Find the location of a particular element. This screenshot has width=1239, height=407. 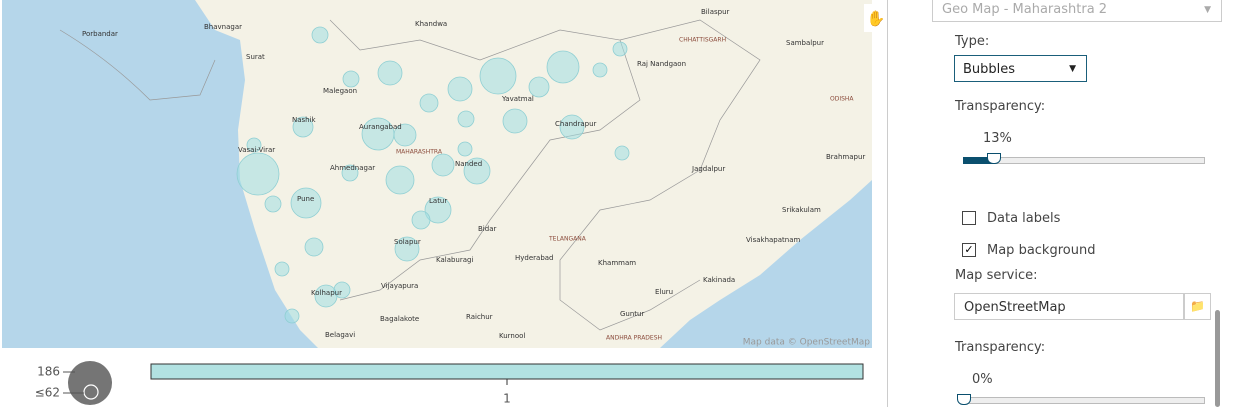

city-label: Nanded is located at coordinates (468, 164).